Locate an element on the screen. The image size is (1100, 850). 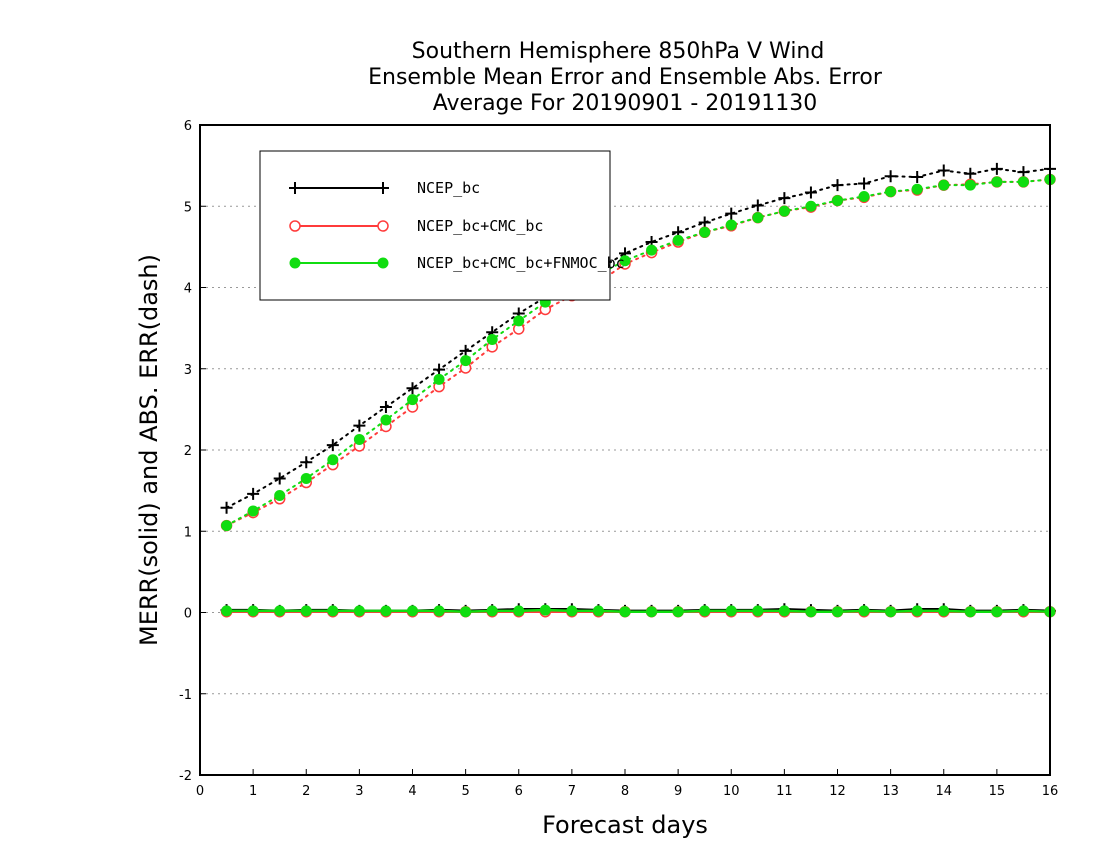
y-tick-label: 1 is located at coordinates (188, 532).